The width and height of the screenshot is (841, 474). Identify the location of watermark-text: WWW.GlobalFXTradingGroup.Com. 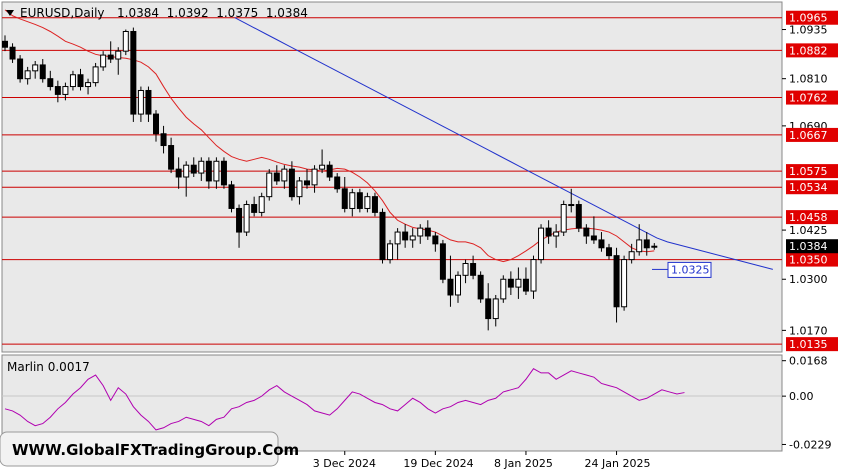
(155, 450).